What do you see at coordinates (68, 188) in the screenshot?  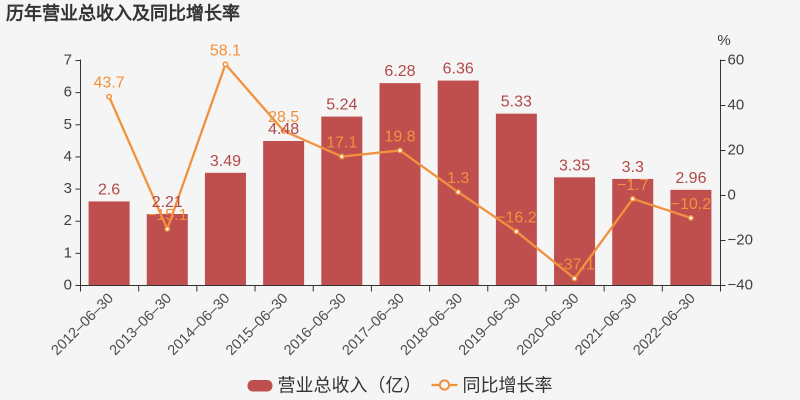 I see `svg-text: 3` at bounding box center [68, 188].